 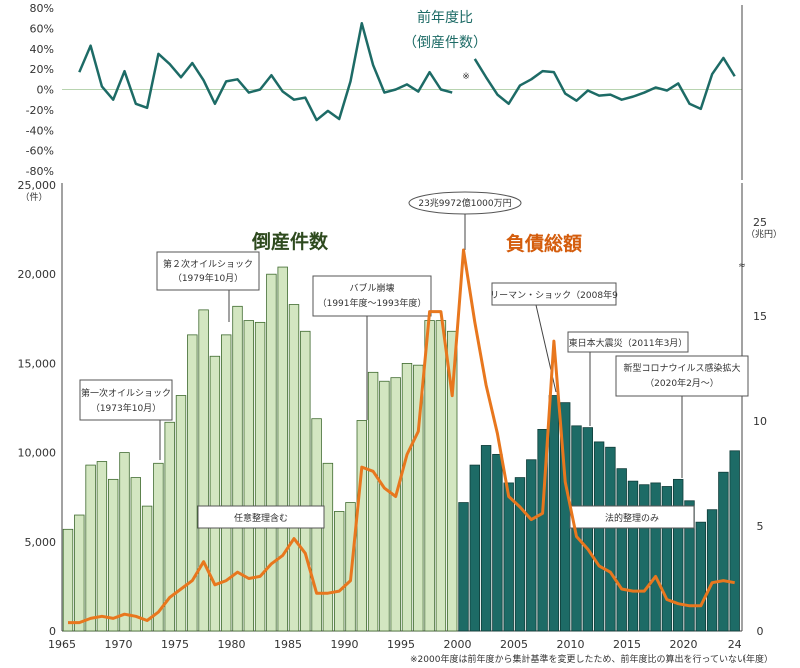 What do you see at coordinates (628, 342) in the screenshot?
I see `ann-box-quake` at bounding box center [628, 342].